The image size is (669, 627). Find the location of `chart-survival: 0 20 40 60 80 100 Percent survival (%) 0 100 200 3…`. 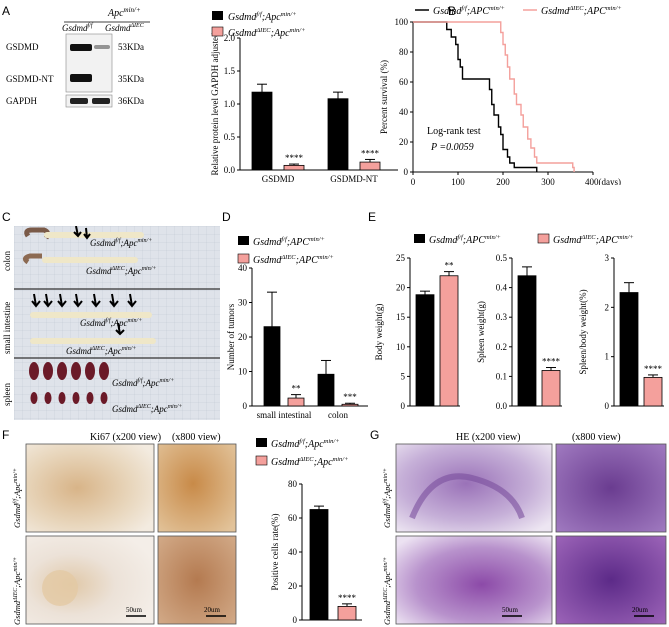

chart-survival: 0 20 40 60 80 100 Percent survival (%) 0 100 200 3… is located at coordinates (500, 95).